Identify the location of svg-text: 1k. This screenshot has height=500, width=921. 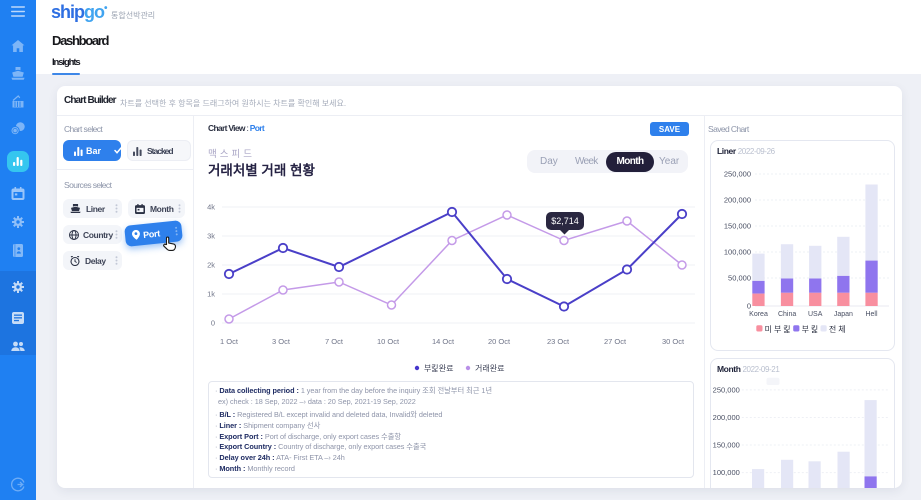
(211, 294).